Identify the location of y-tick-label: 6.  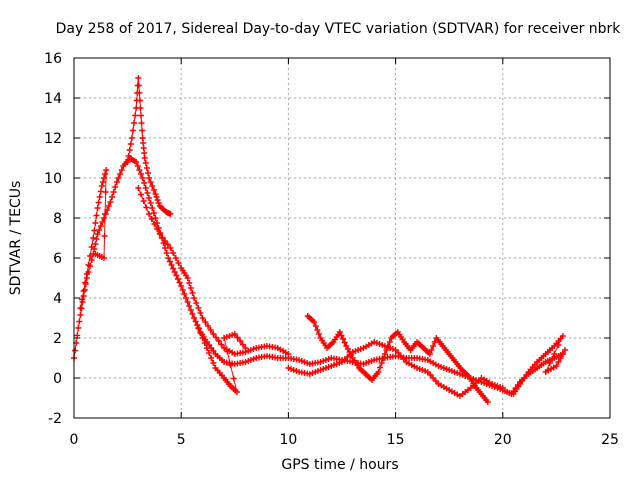
(57, 259).